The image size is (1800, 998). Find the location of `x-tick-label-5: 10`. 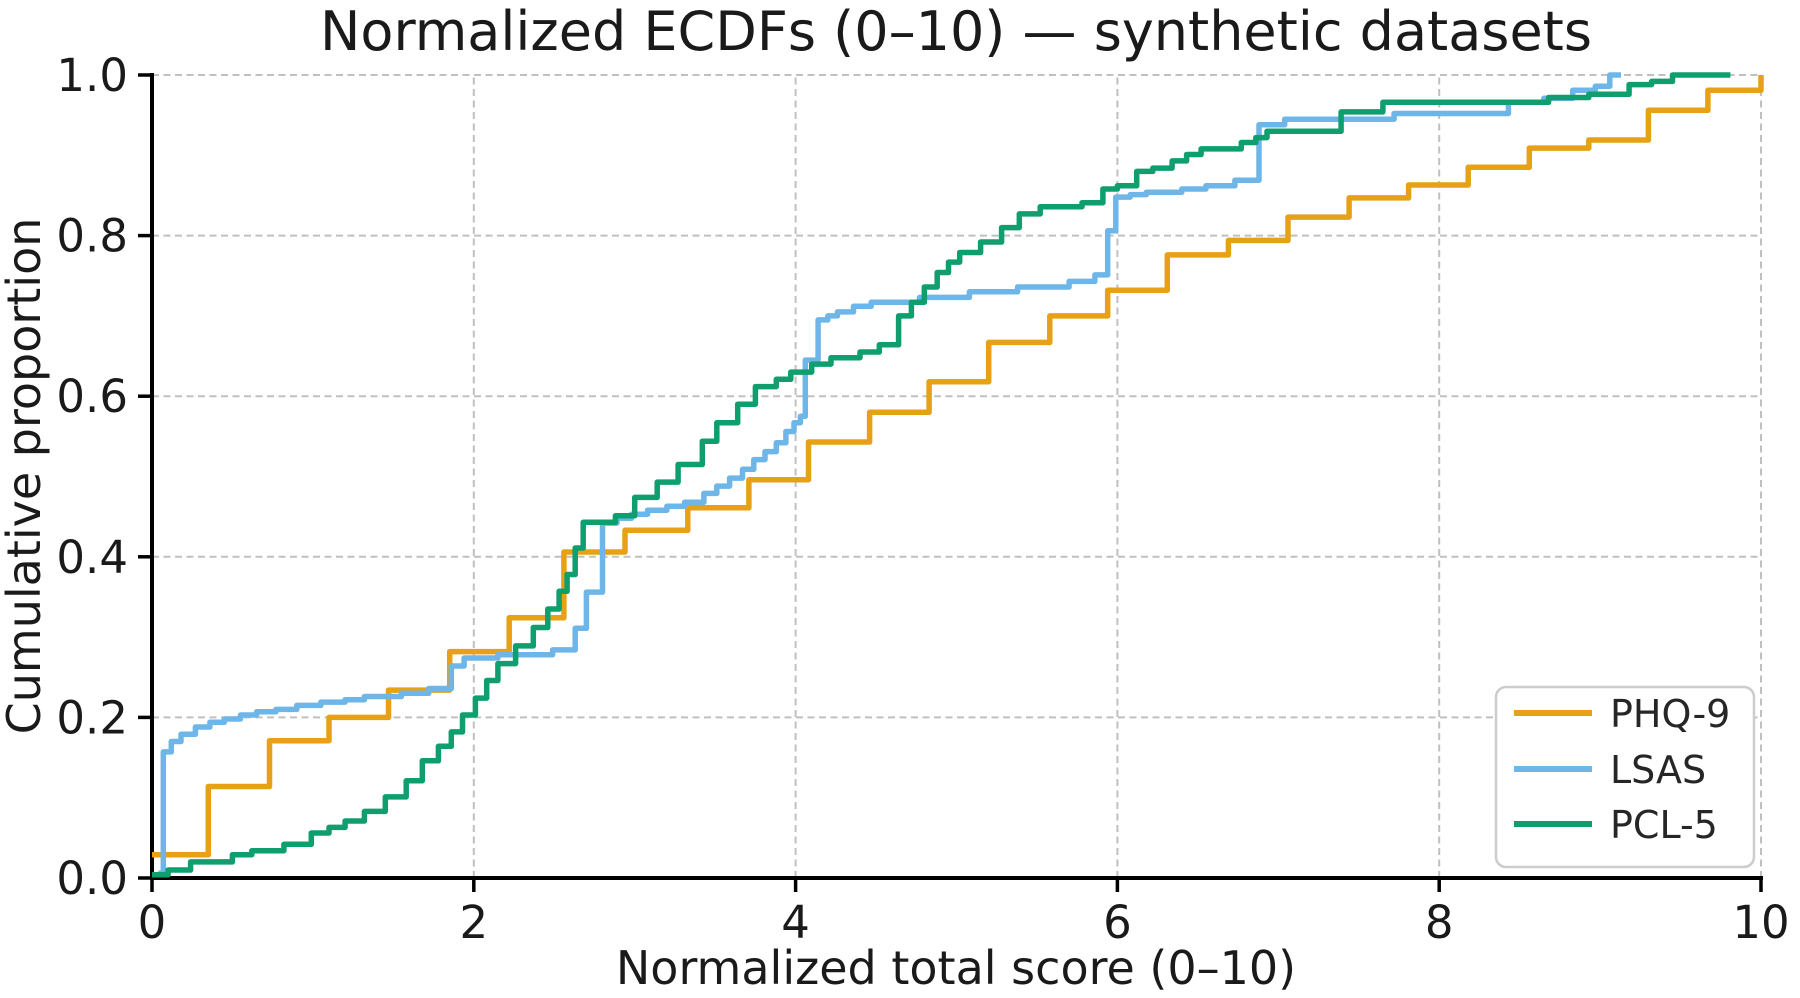

x-tick-label-5: 10 is located at coordinates (1760, 922).